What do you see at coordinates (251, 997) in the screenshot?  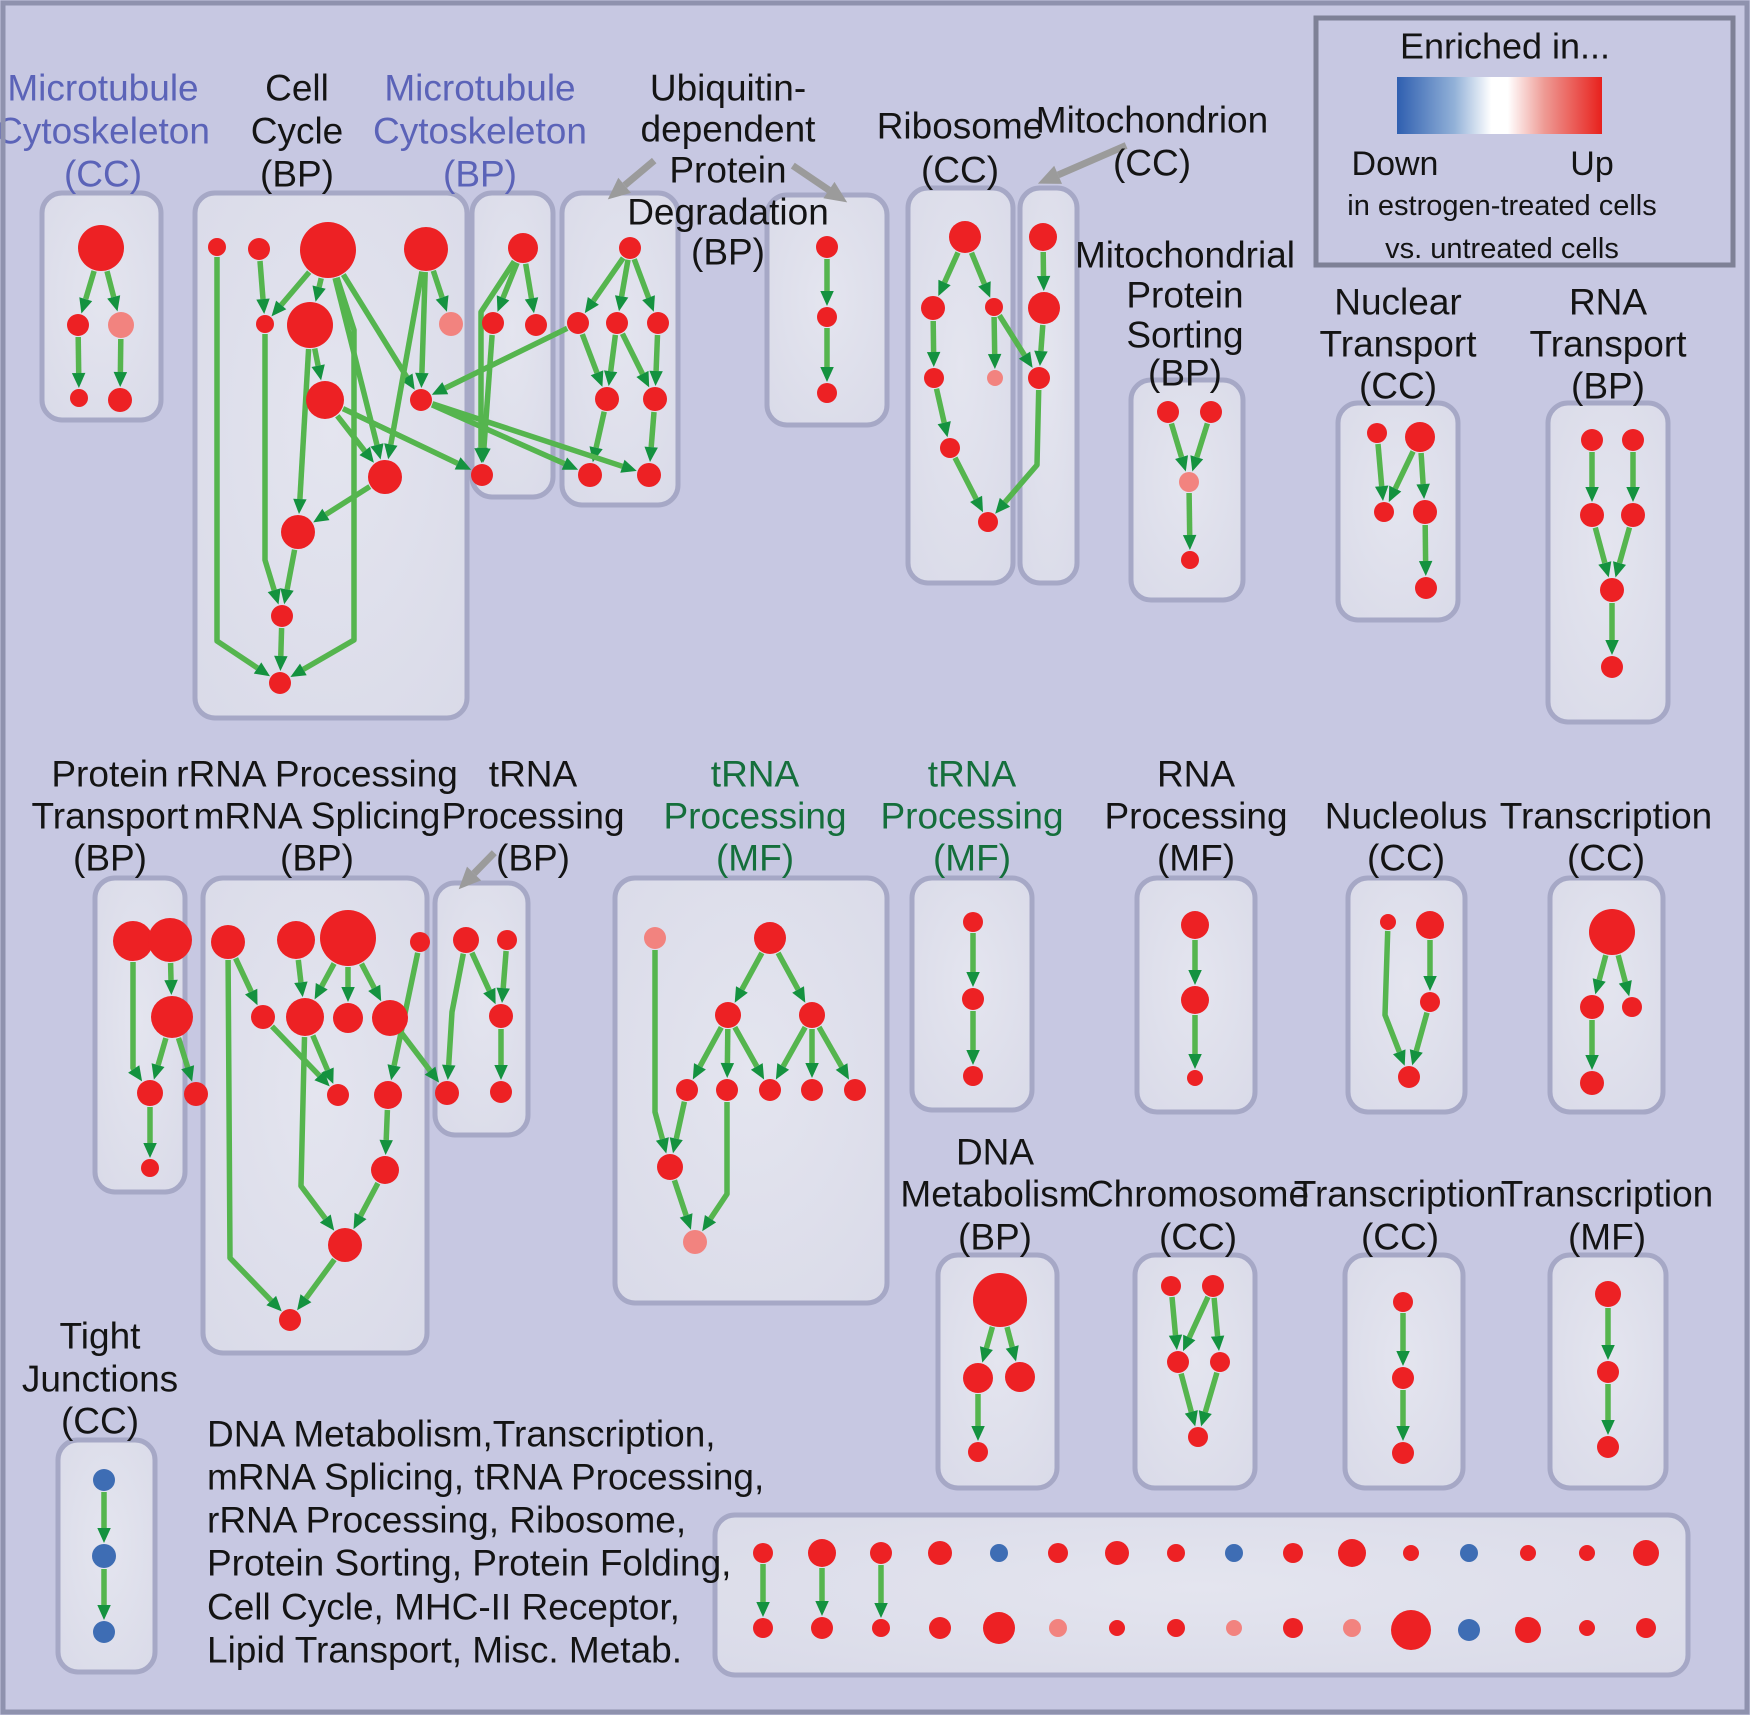 I see `rrna-edge-0-head` at bounding box center [251, 997].